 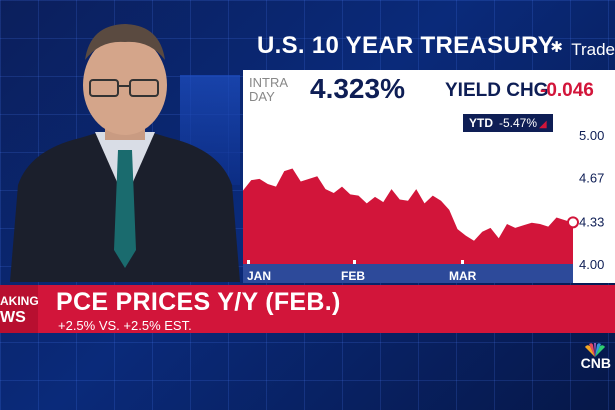 I want to click on ytd-value: -5.47%, so click(x=518, y=123).